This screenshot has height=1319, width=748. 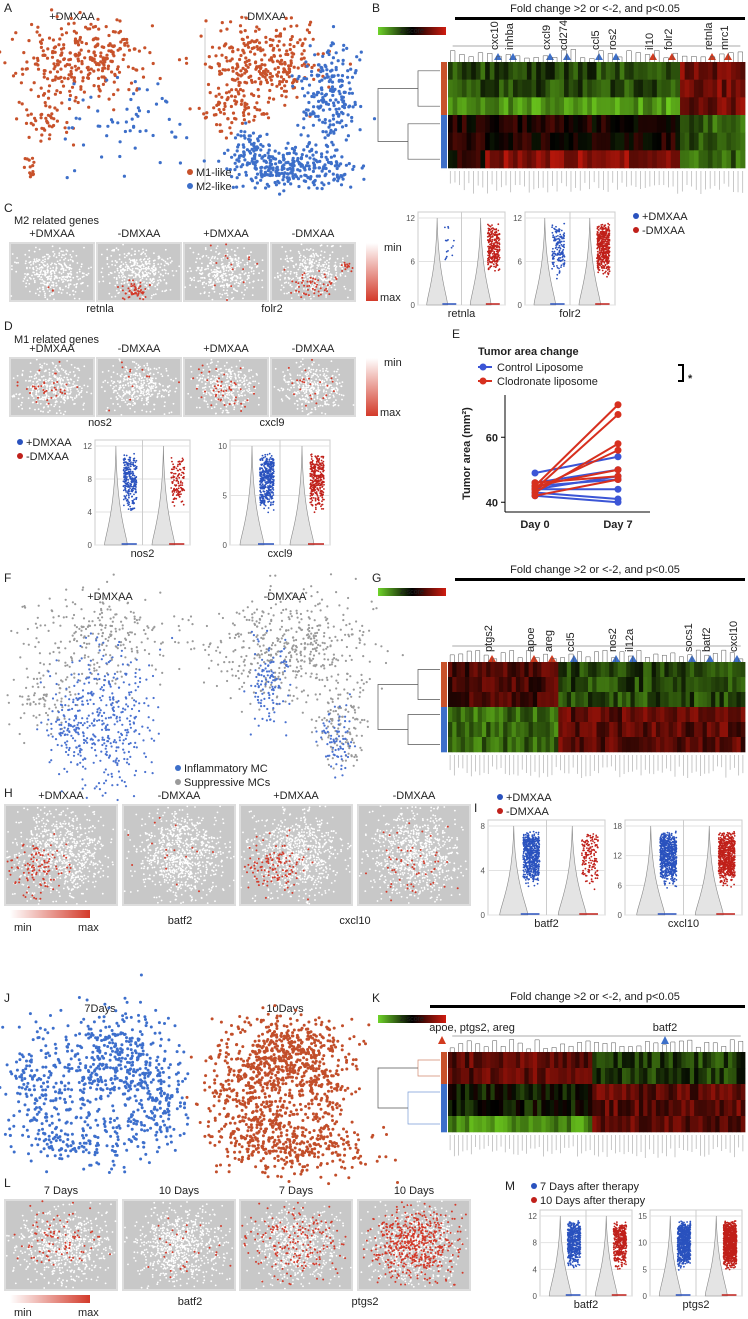 What do you see at coordinates (728, 56) in the screenshot?
I see `gene-arrow` at bounding box center [728, 56].